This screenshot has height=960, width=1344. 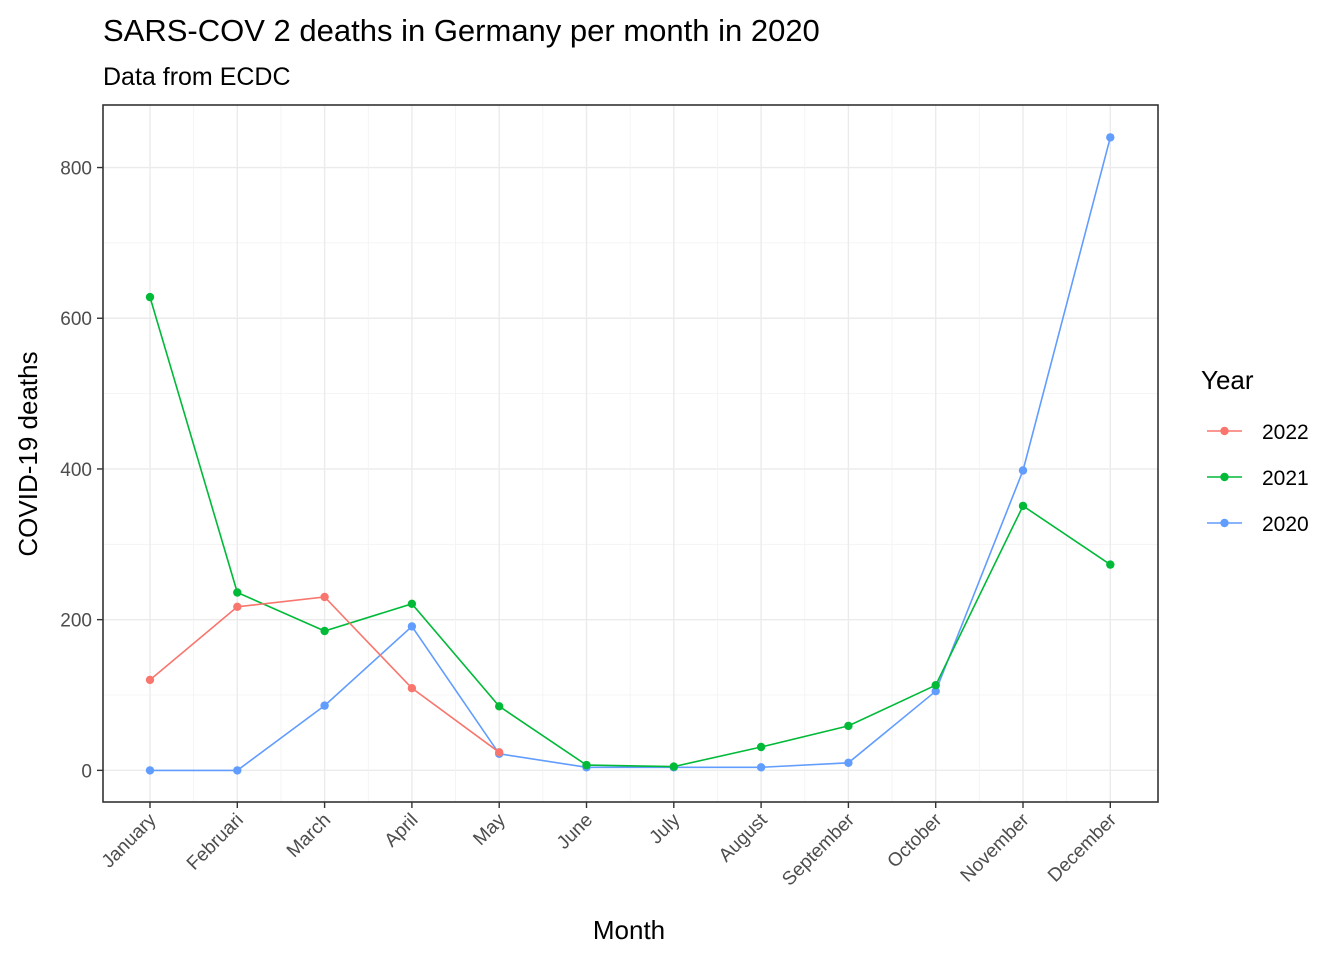 I want to click on x-tick-label: January, so click(x=129, y=840).